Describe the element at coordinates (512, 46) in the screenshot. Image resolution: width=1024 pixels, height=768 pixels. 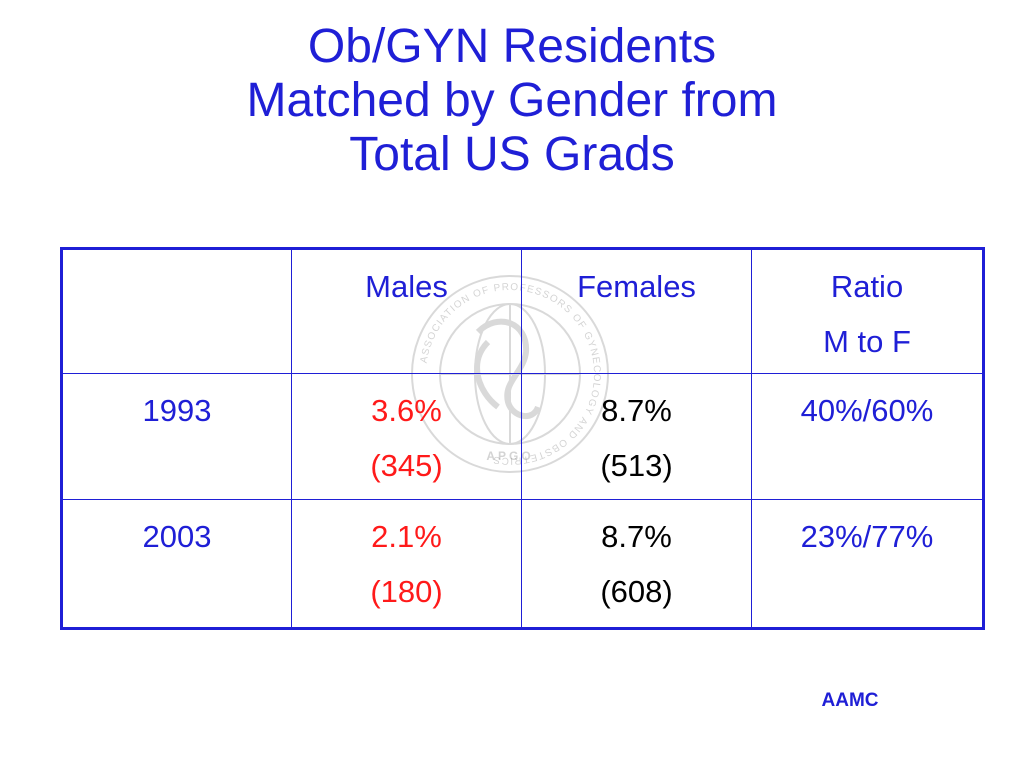
I see `title-line-1: Ob/GYN Residents` at that location.